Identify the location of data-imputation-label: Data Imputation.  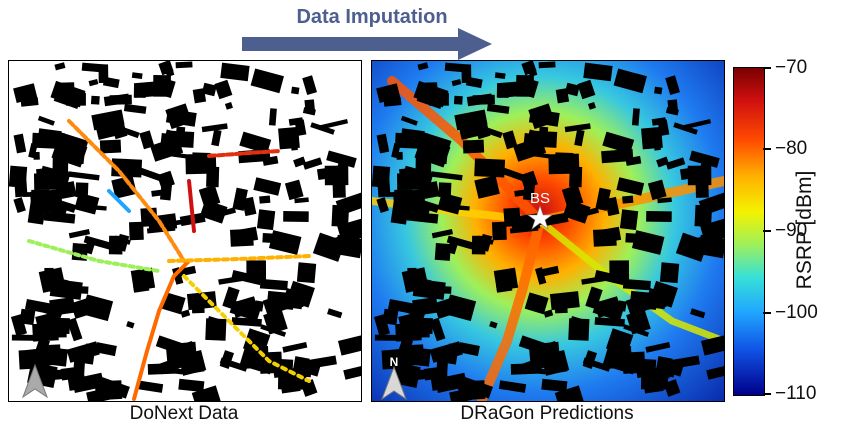
(372, 17).